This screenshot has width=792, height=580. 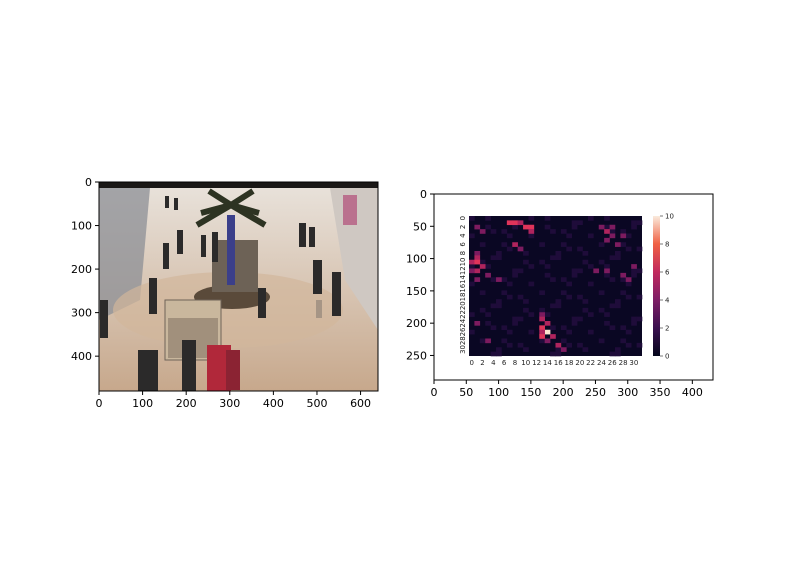 What do you see at coordinates (623, 363) in the screenshot?
I see `inner-x-tick-label: 28` at bounding box center [623, 363].